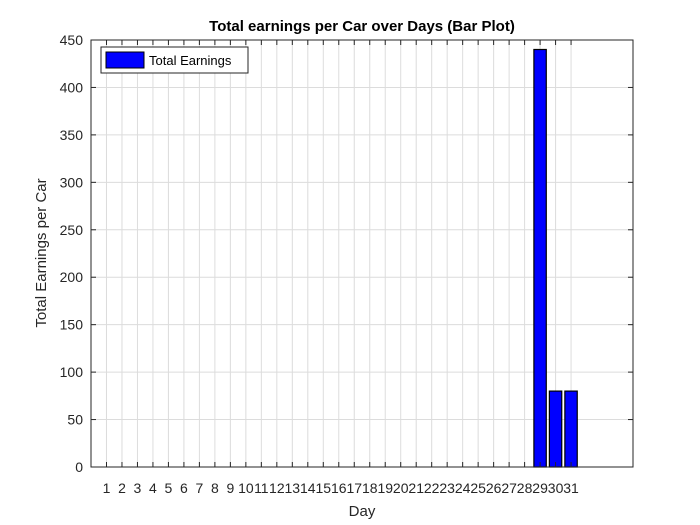 Image resolution: width=700 pixels, height=525 pixels. What do you see at coordinates (509, 488) in the screenshot?
I see `x-tick-label: 27` at bounding box center [509, 488].